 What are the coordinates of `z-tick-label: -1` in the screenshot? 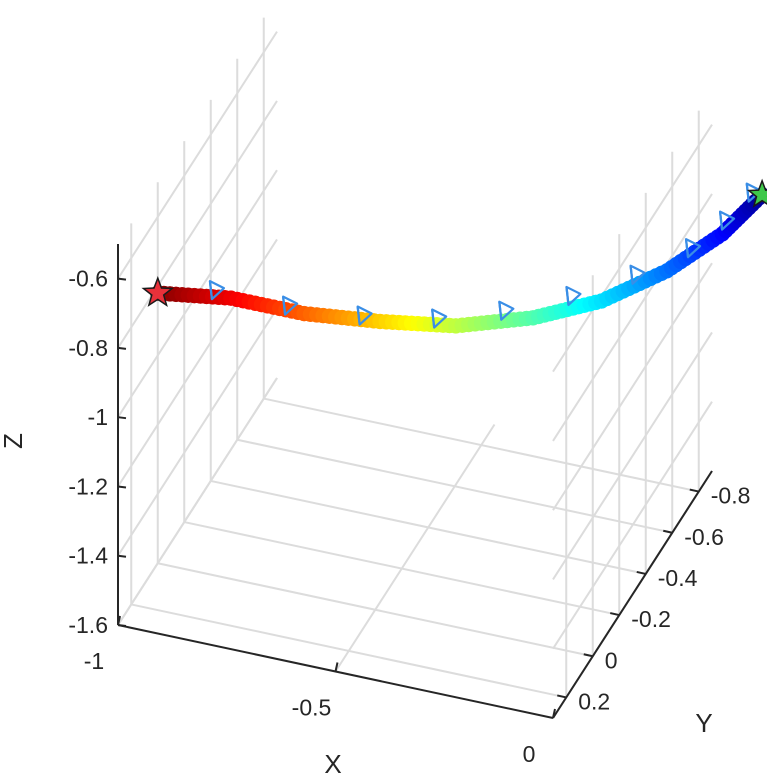 It's located at (98, 417).